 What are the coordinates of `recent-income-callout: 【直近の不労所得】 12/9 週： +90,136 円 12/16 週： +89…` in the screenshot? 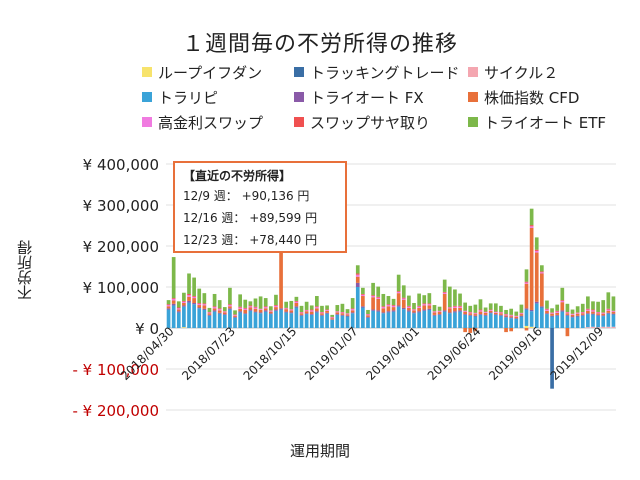 It's located at (260, 207).